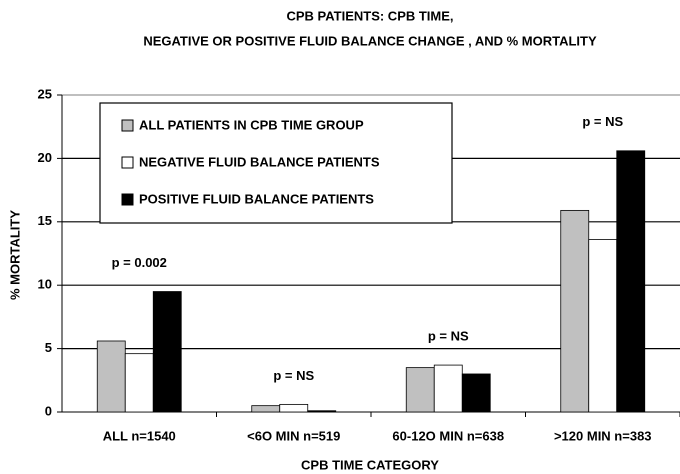 This screenshot has width=680, height=474. I want to click on y-tick-label: 20, so click(45, 157).